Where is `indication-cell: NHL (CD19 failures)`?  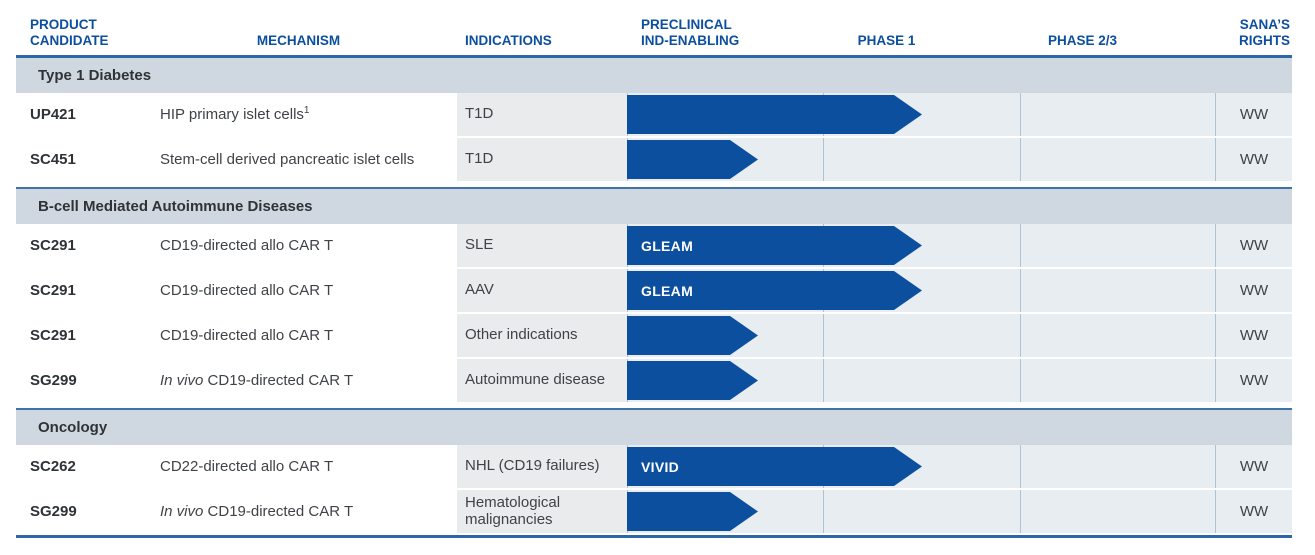 indication-cell: NHL (CD19 failures) is located at coordinates (542, 466).